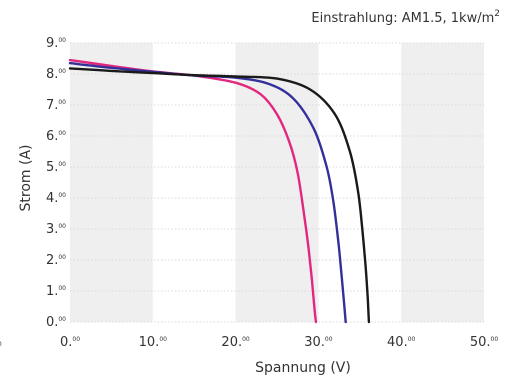 The height and width of the screenshot is (379, 517). I want to click on x-tick-label: 10.00, so click(153, 342).